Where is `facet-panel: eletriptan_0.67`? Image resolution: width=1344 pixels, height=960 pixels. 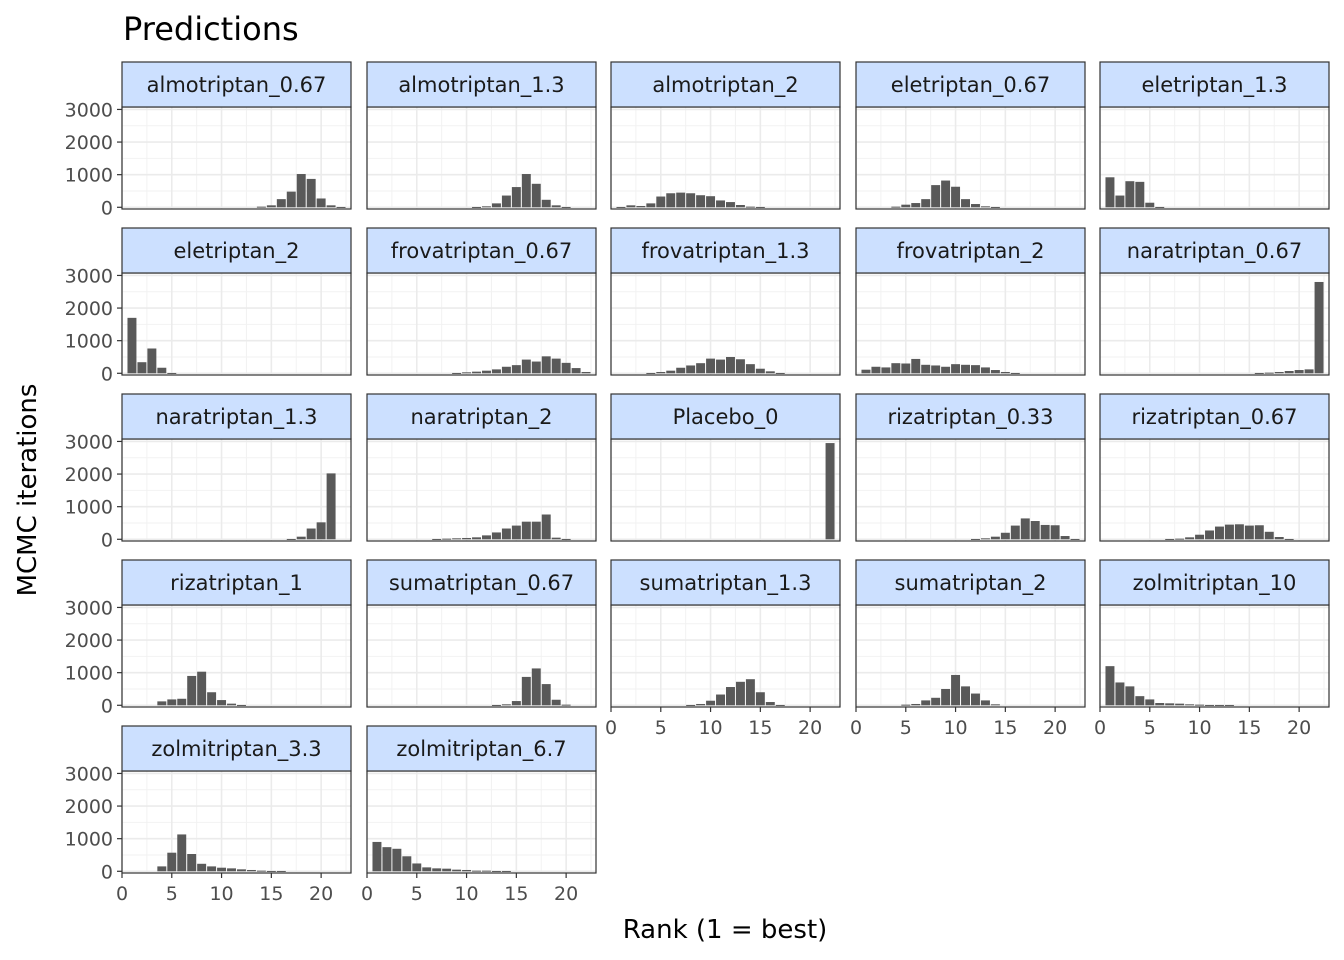 facet-panel: eletriptan_0.67 is located at coordinates (970, 135).